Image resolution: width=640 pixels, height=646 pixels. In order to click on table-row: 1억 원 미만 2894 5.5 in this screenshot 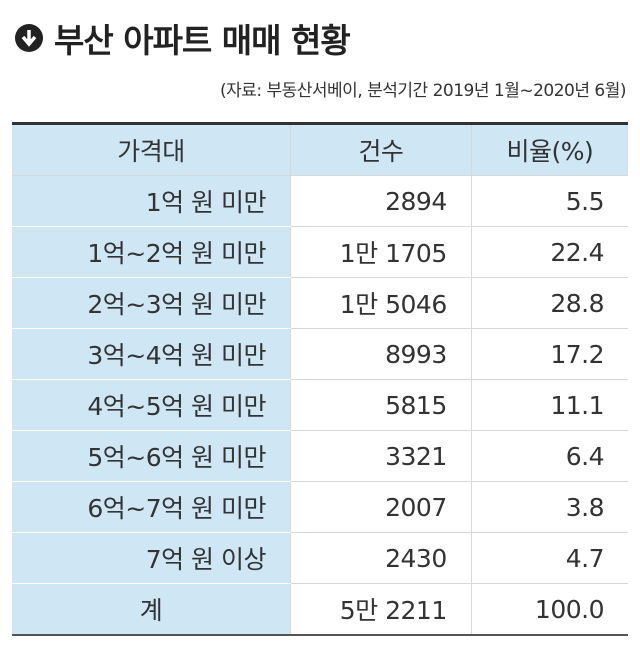, I will do `click(320, 201)`.